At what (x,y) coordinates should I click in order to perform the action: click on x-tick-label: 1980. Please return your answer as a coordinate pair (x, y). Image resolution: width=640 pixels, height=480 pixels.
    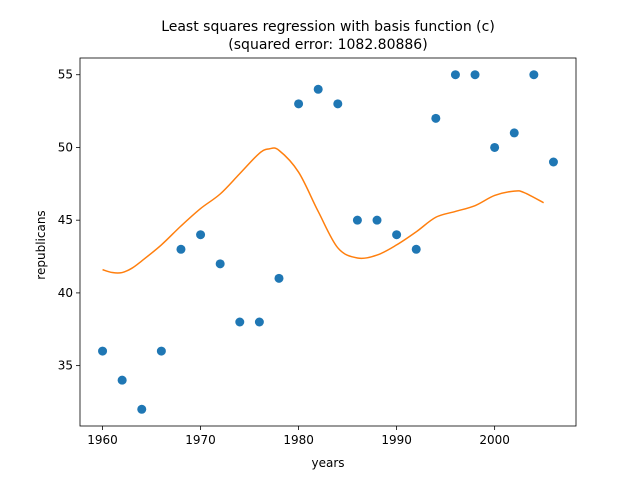
    Looking at the image, I should click on (298, 440).